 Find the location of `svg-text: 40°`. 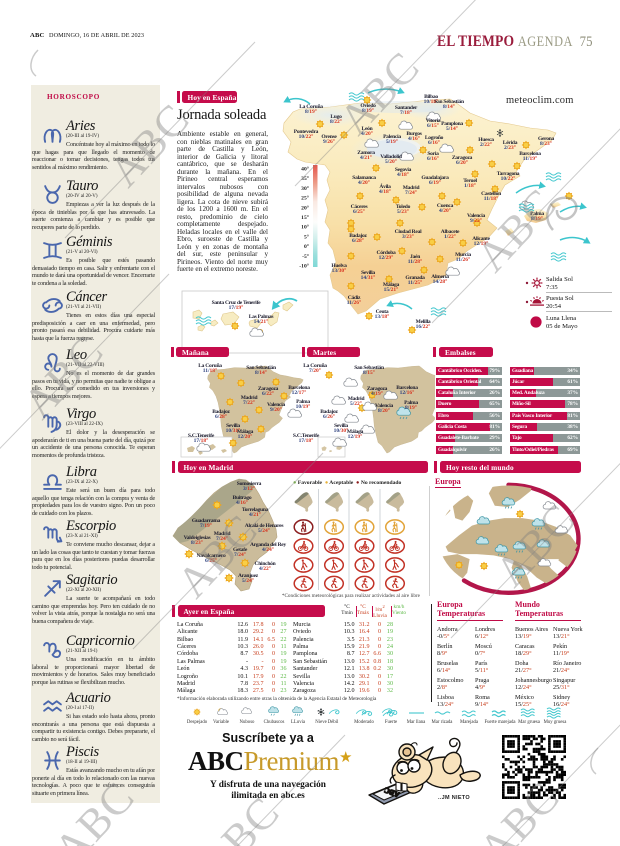

svg-text: 40° is located at coordinates (305, 169).